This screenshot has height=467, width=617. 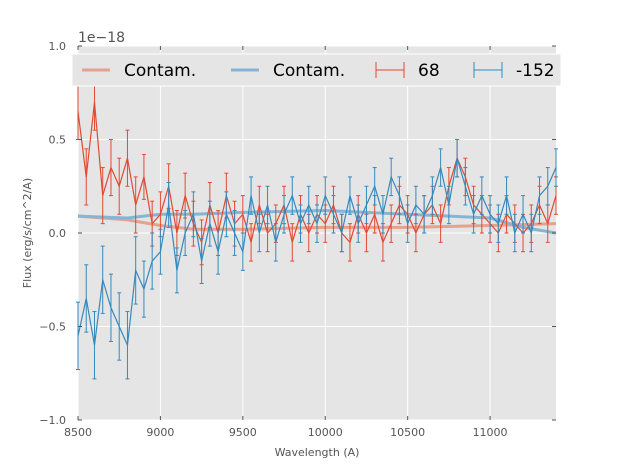 What do you see at coordinates (243, 432) in the screenshot?
I see `x-tick-label: 9500` at bounding box center [243, 432].